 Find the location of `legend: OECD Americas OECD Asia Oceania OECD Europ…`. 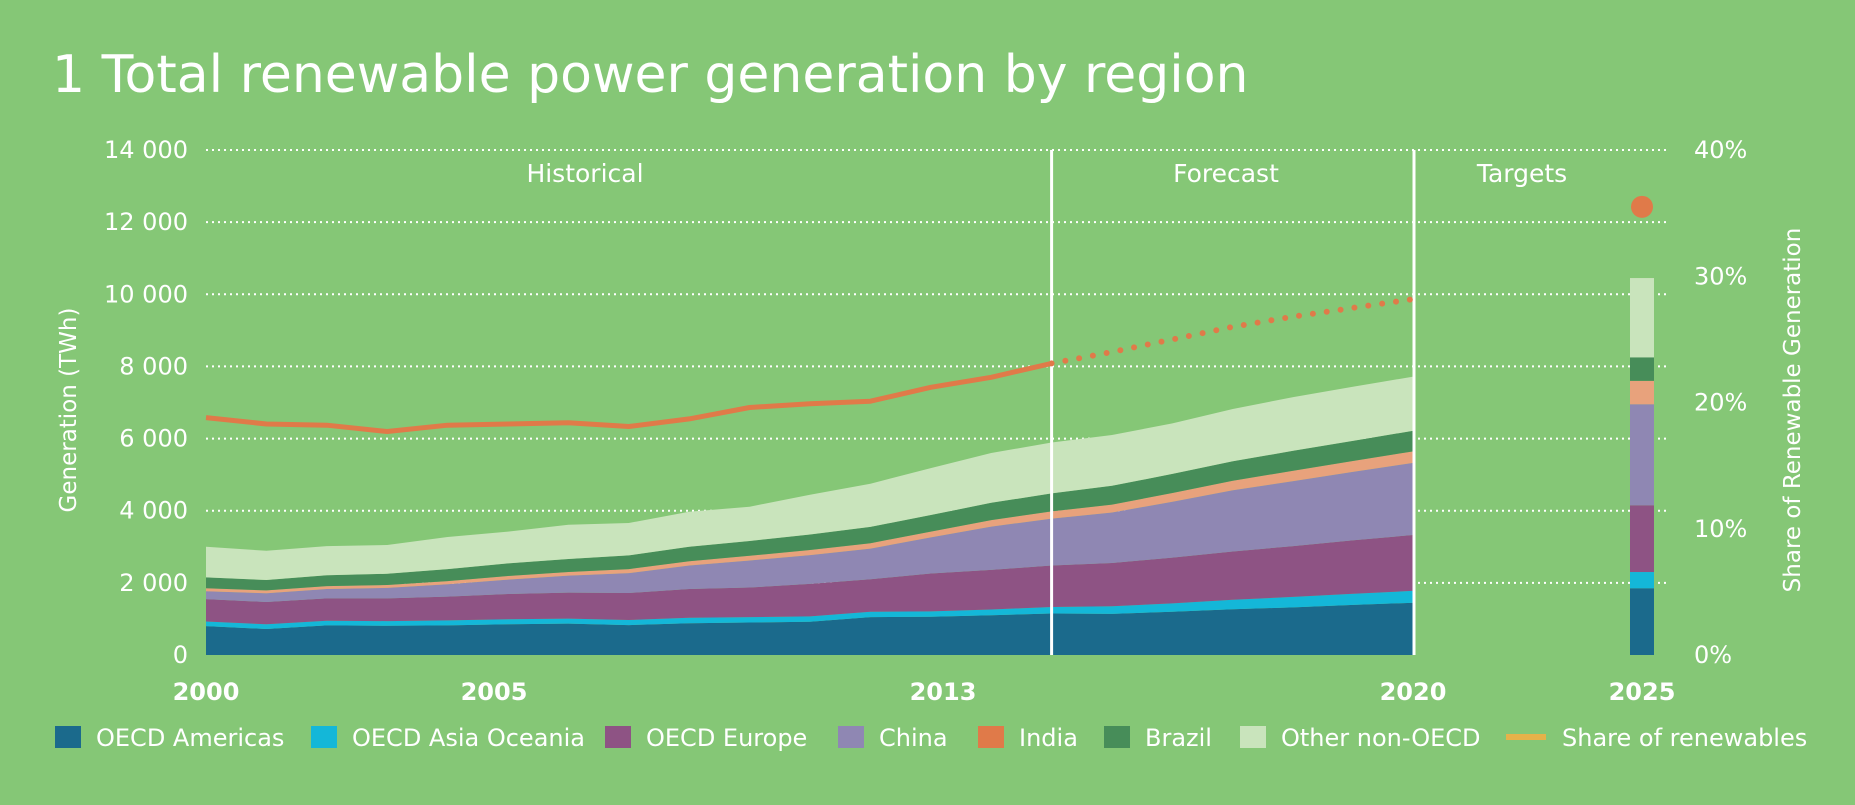

legend: OECD Americas OECD Asia Oceania OECD Europ… is located at coordinates (931, 738).